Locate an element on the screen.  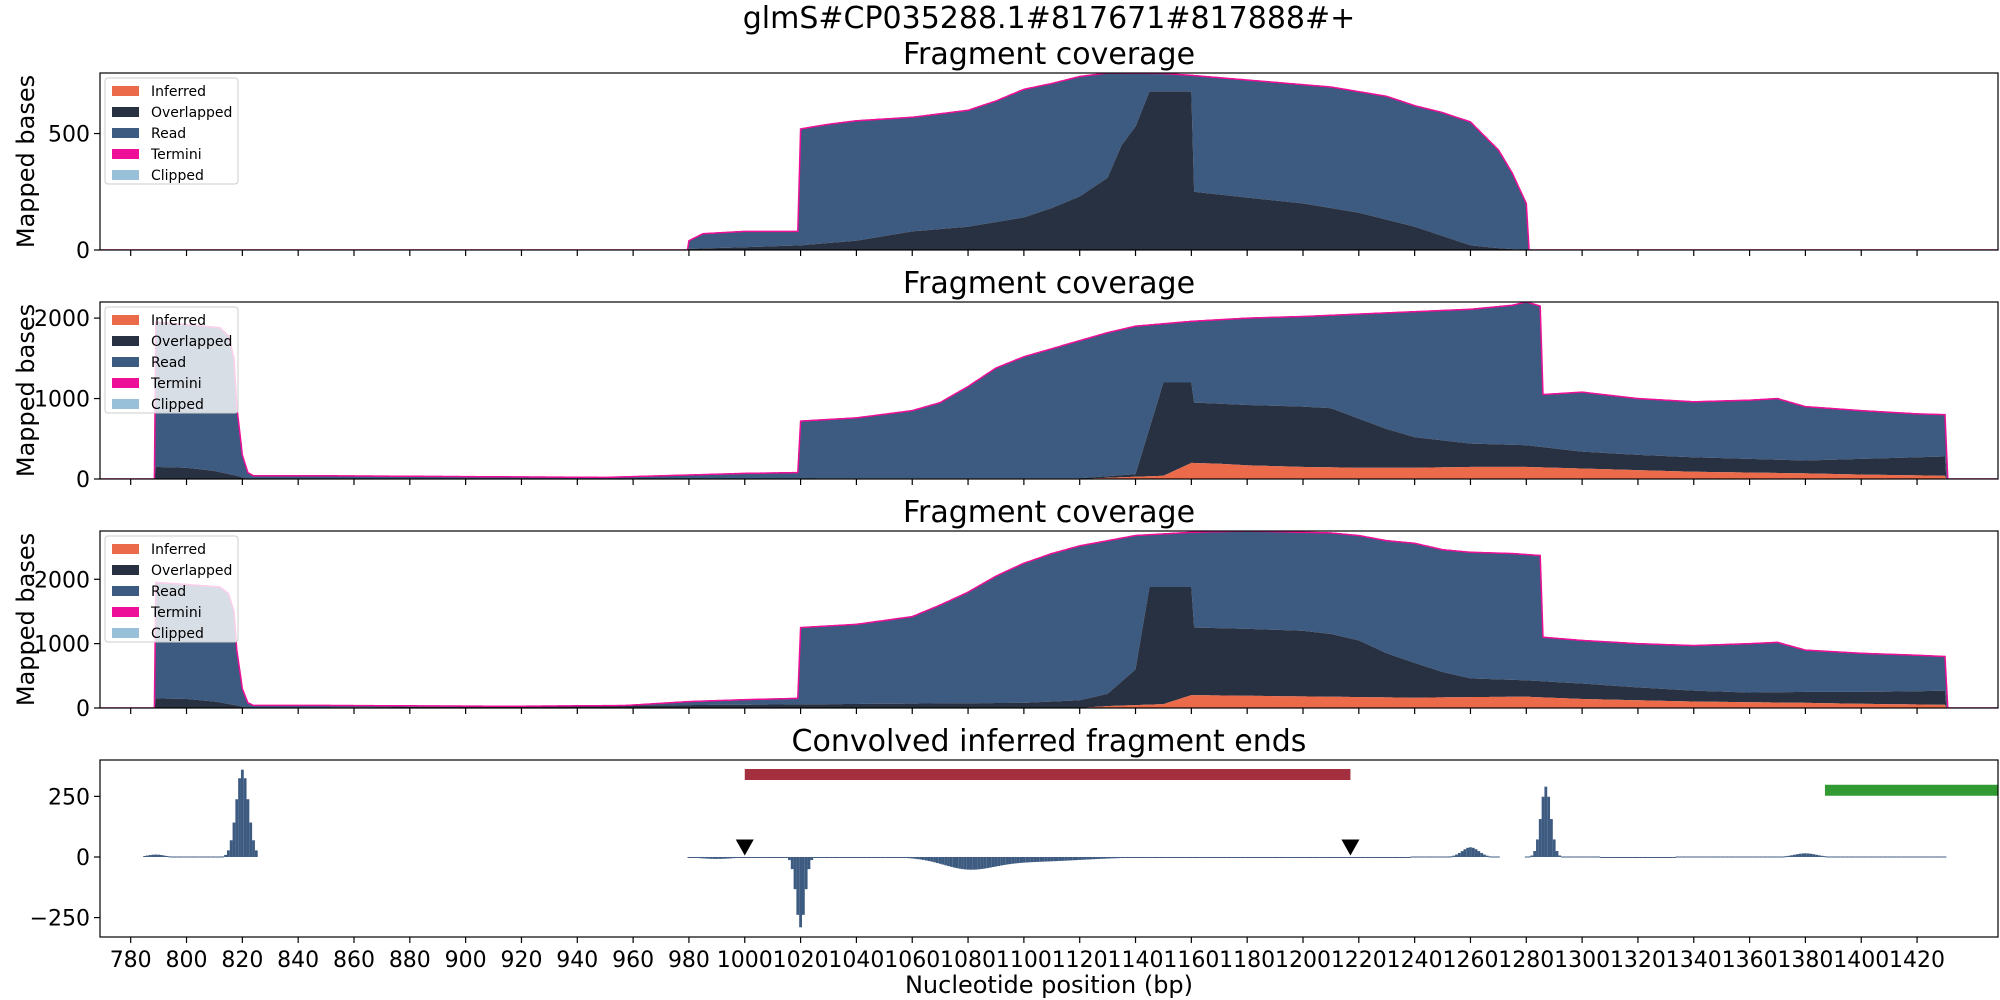
legend-label-inferred: Inferred is located at coordinates (178, 550).